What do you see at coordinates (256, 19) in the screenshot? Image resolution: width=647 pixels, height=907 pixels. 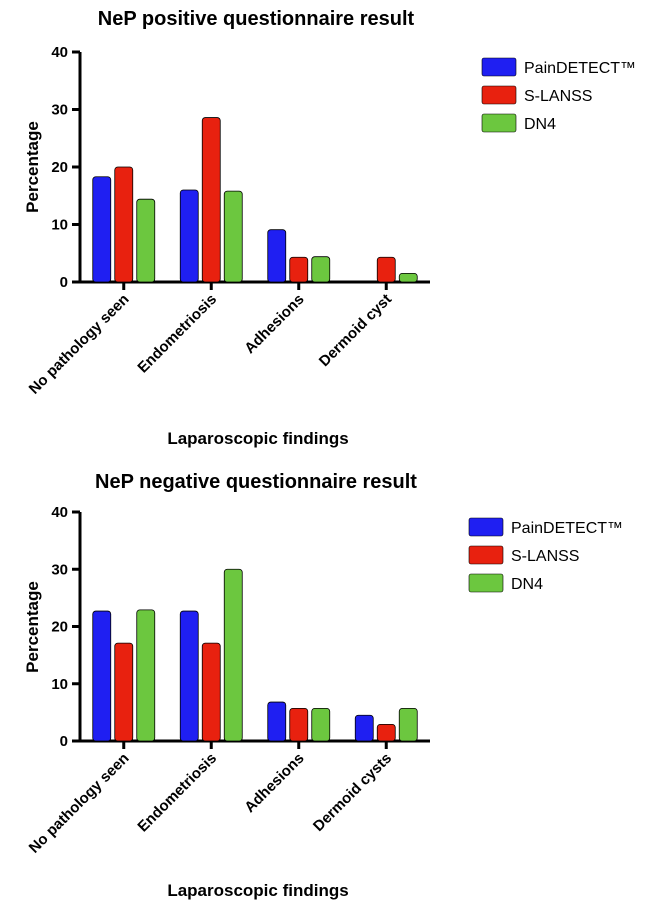 I see `chart-1-title: NeP positive questionnaire result` at bounding box center [256, 19].